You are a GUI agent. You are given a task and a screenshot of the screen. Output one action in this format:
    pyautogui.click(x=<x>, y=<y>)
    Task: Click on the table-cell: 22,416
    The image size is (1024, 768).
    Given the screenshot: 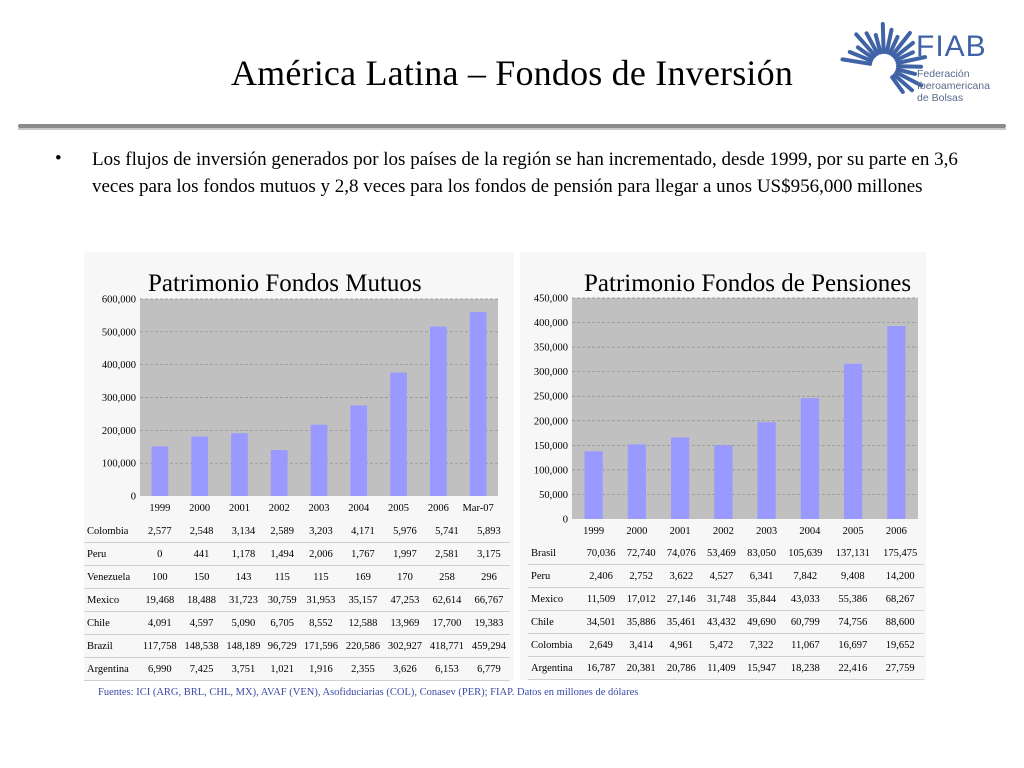 What is the action you would take?
    pyautogui.click(x=853, y=668)
    